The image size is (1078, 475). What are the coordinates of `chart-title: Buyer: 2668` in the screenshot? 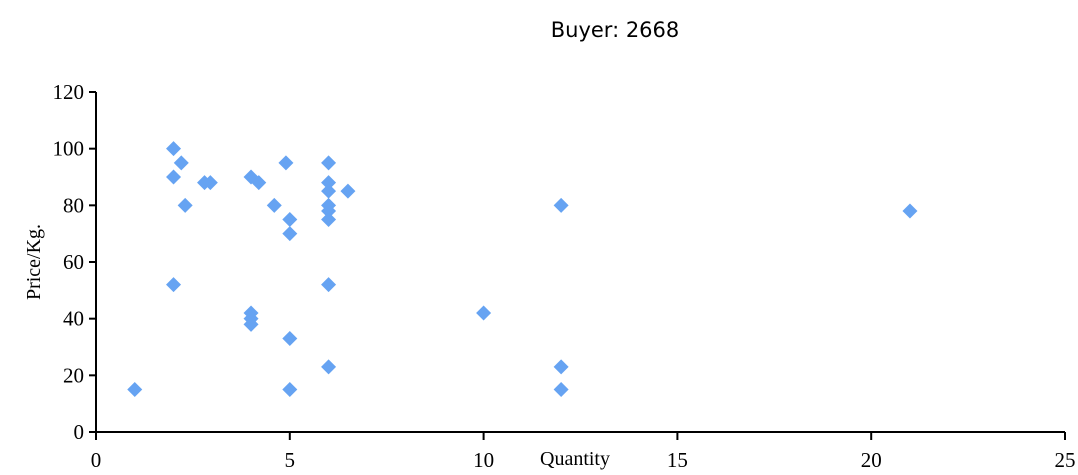 It's located at (615, 30).